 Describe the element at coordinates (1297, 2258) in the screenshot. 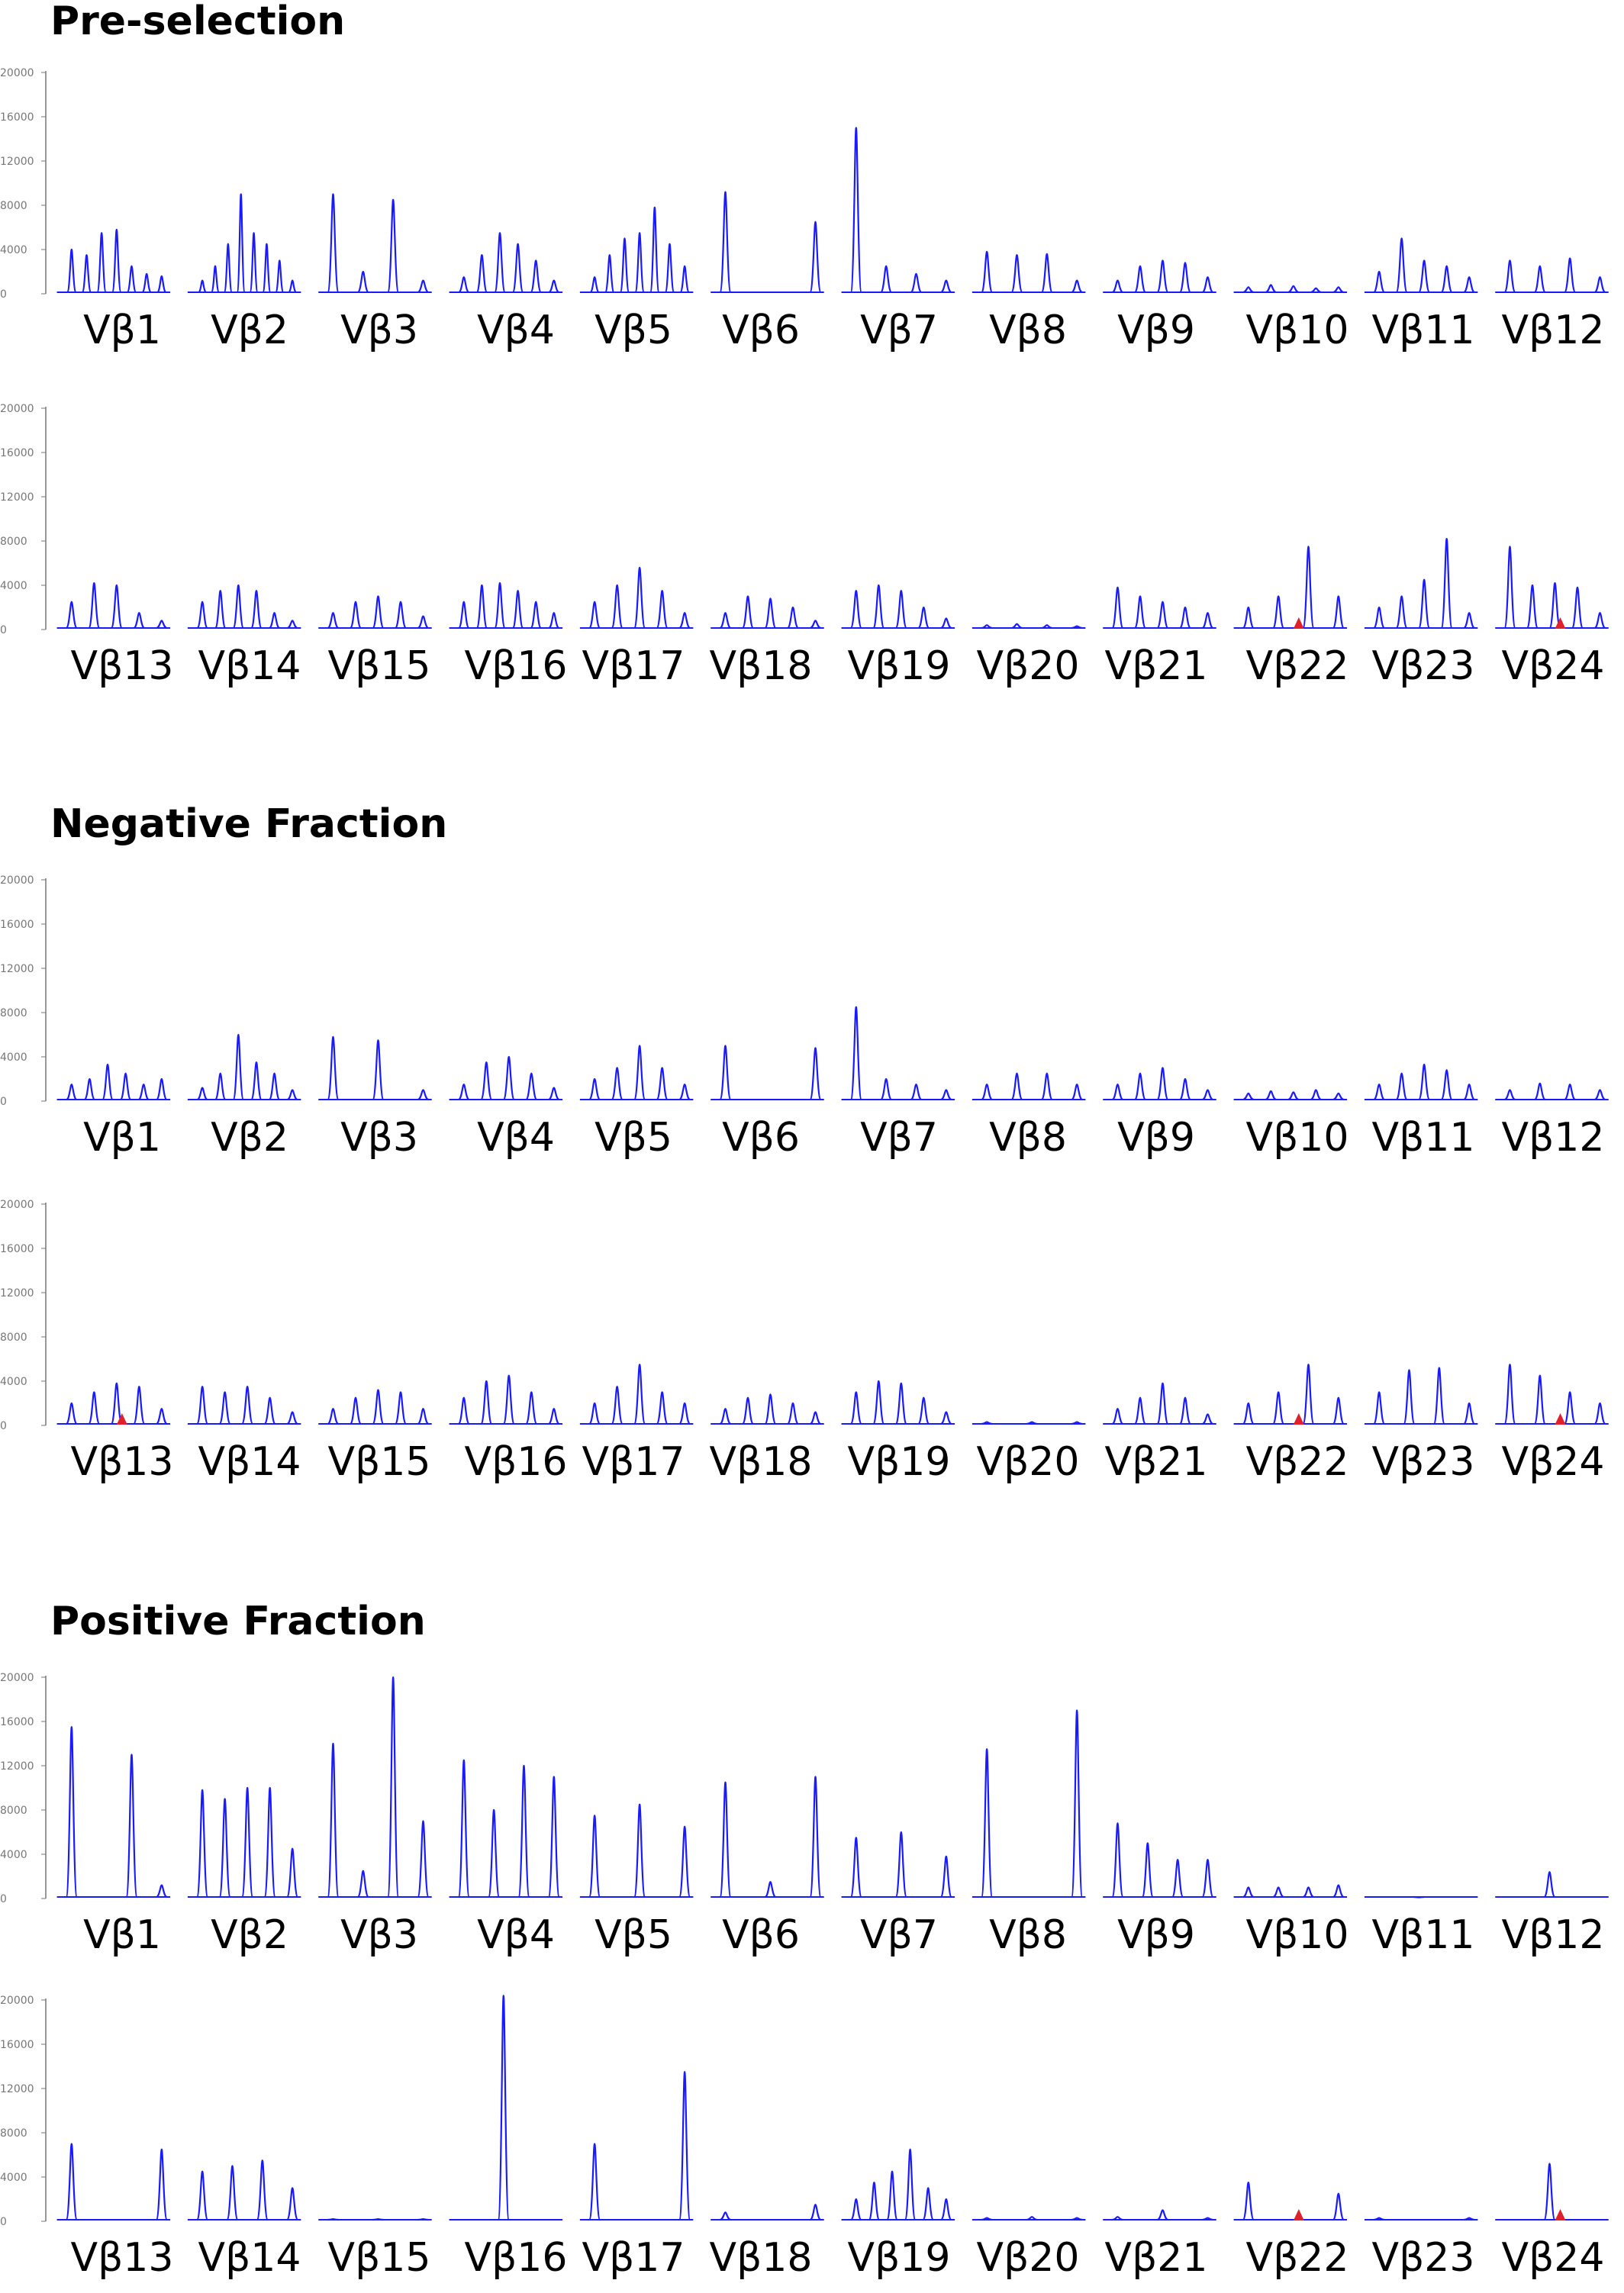

I see `vbeta-label: Vβ22` at that location.